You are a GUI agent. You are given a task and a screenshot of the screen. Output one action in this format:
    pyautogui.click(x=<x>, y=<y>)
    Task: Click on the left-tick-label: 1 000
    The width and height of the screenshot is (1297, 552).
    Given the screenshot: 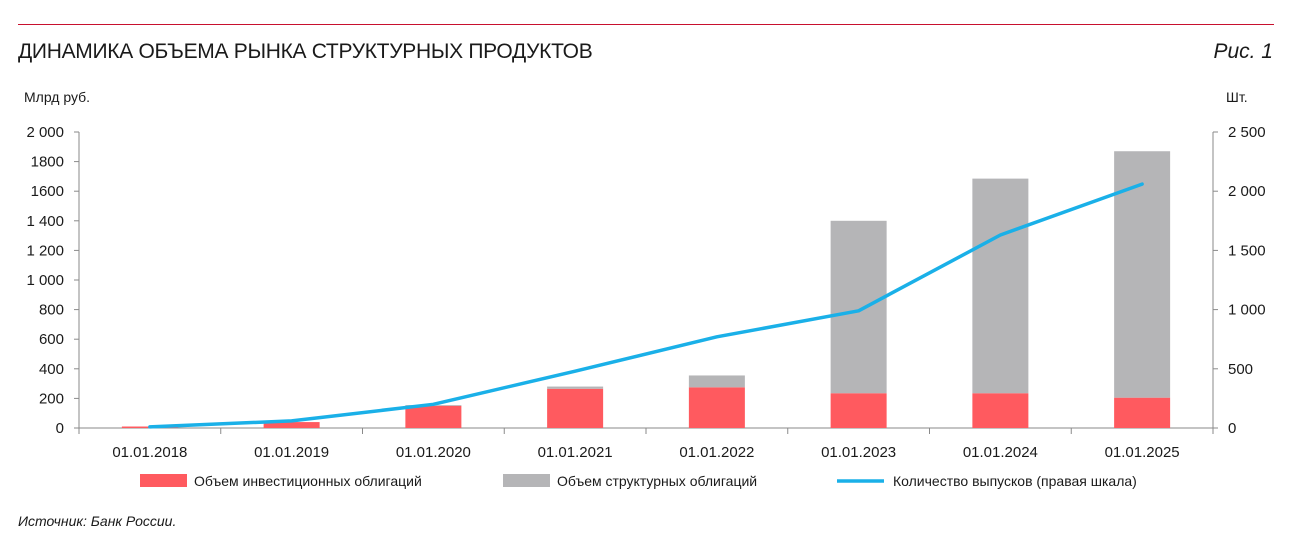 What is the action you would take?
    pyautogui.click(x=45, y=280)
    